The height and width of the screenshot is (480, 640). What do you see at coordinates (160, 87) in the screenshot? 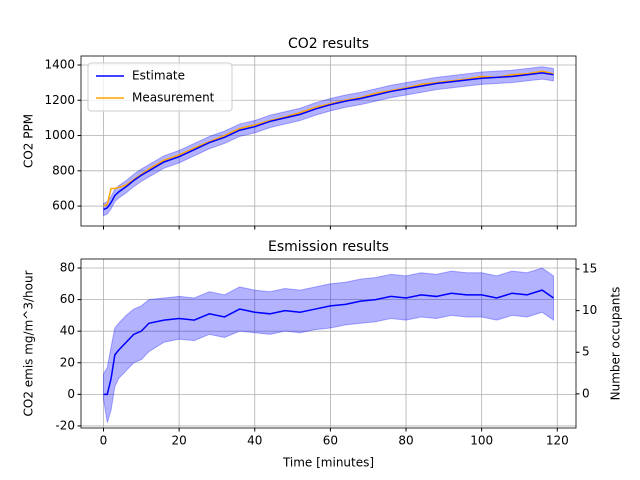
I see `legend-box` at bounding box center [160, 87].